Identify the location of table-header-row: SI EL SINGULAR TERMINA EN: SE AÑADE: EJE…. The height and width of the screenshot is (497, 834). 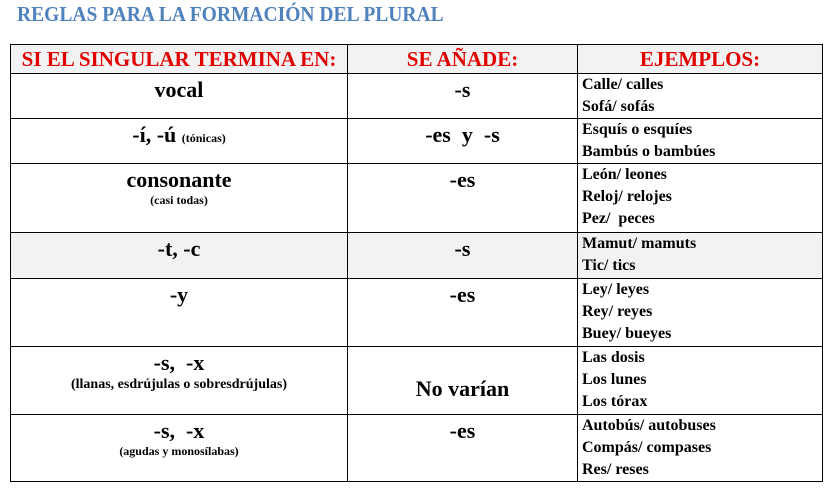
(416, 59).